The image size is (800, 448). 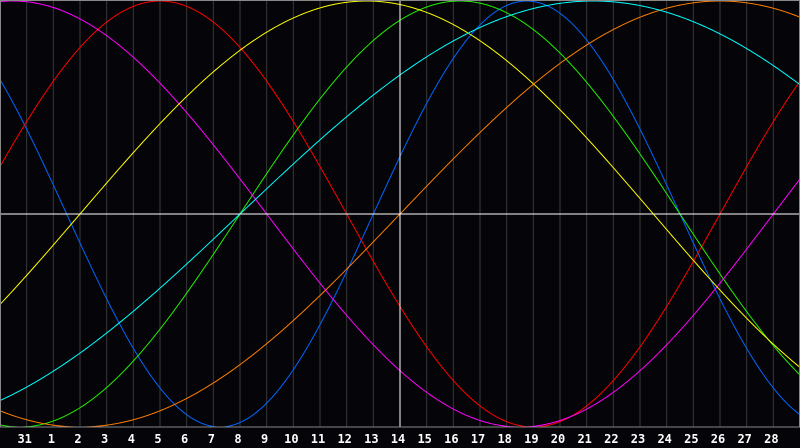 What do you see at coordinates (558, 439) in the screenshot?
I see `x-tick-label: 20` at bounding box center [558, 439].